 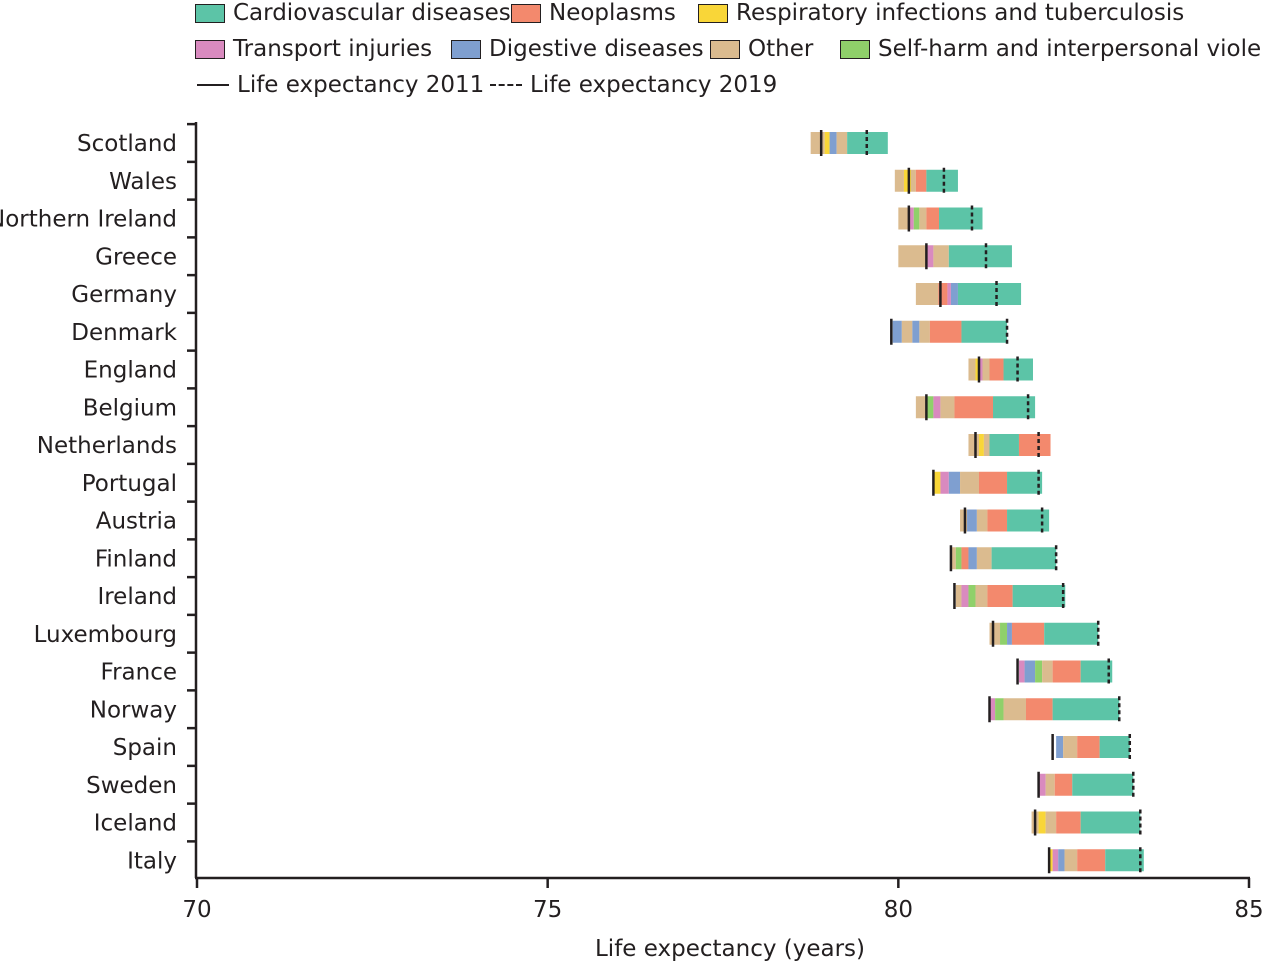 I want to click on country-label-sweden: Sweden, so click(x=131, y=786).